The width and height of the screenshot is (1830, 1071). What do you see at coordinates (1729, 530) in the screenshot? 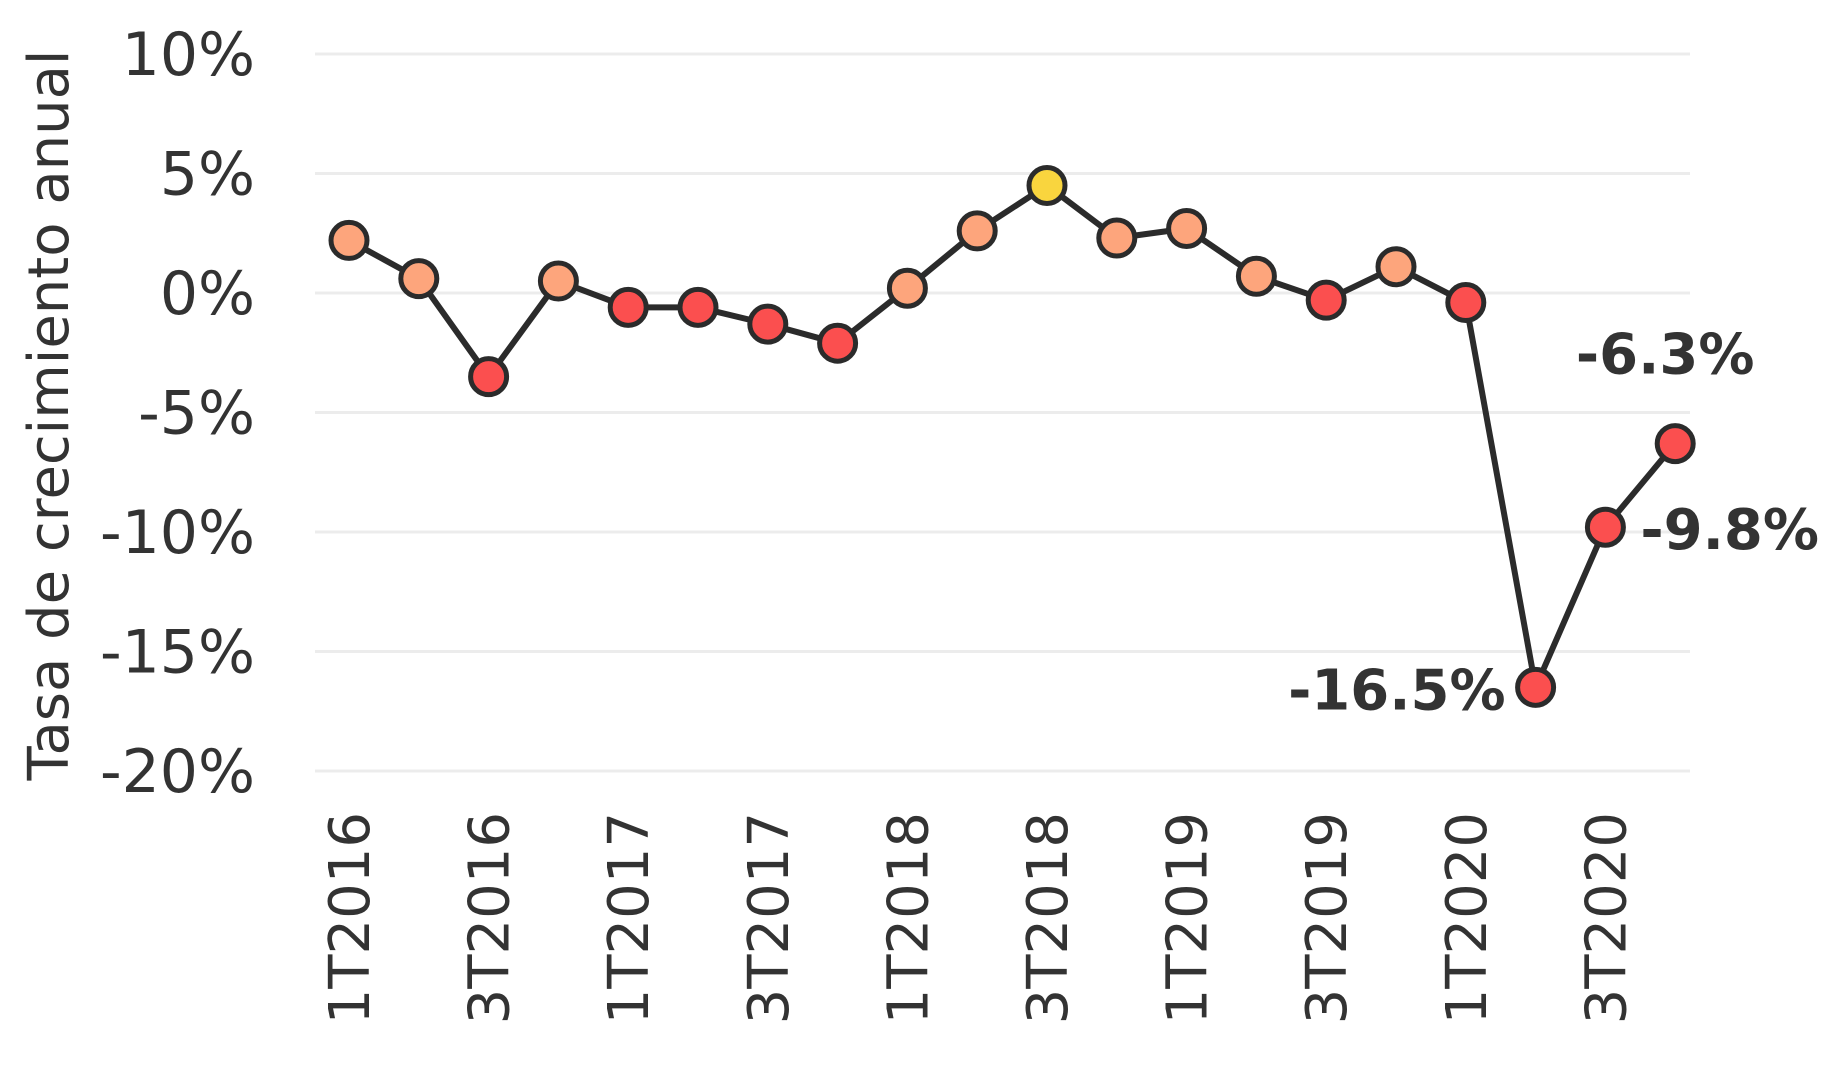
I see `data-label: -9.8%` at bounding box center [1729, 530].